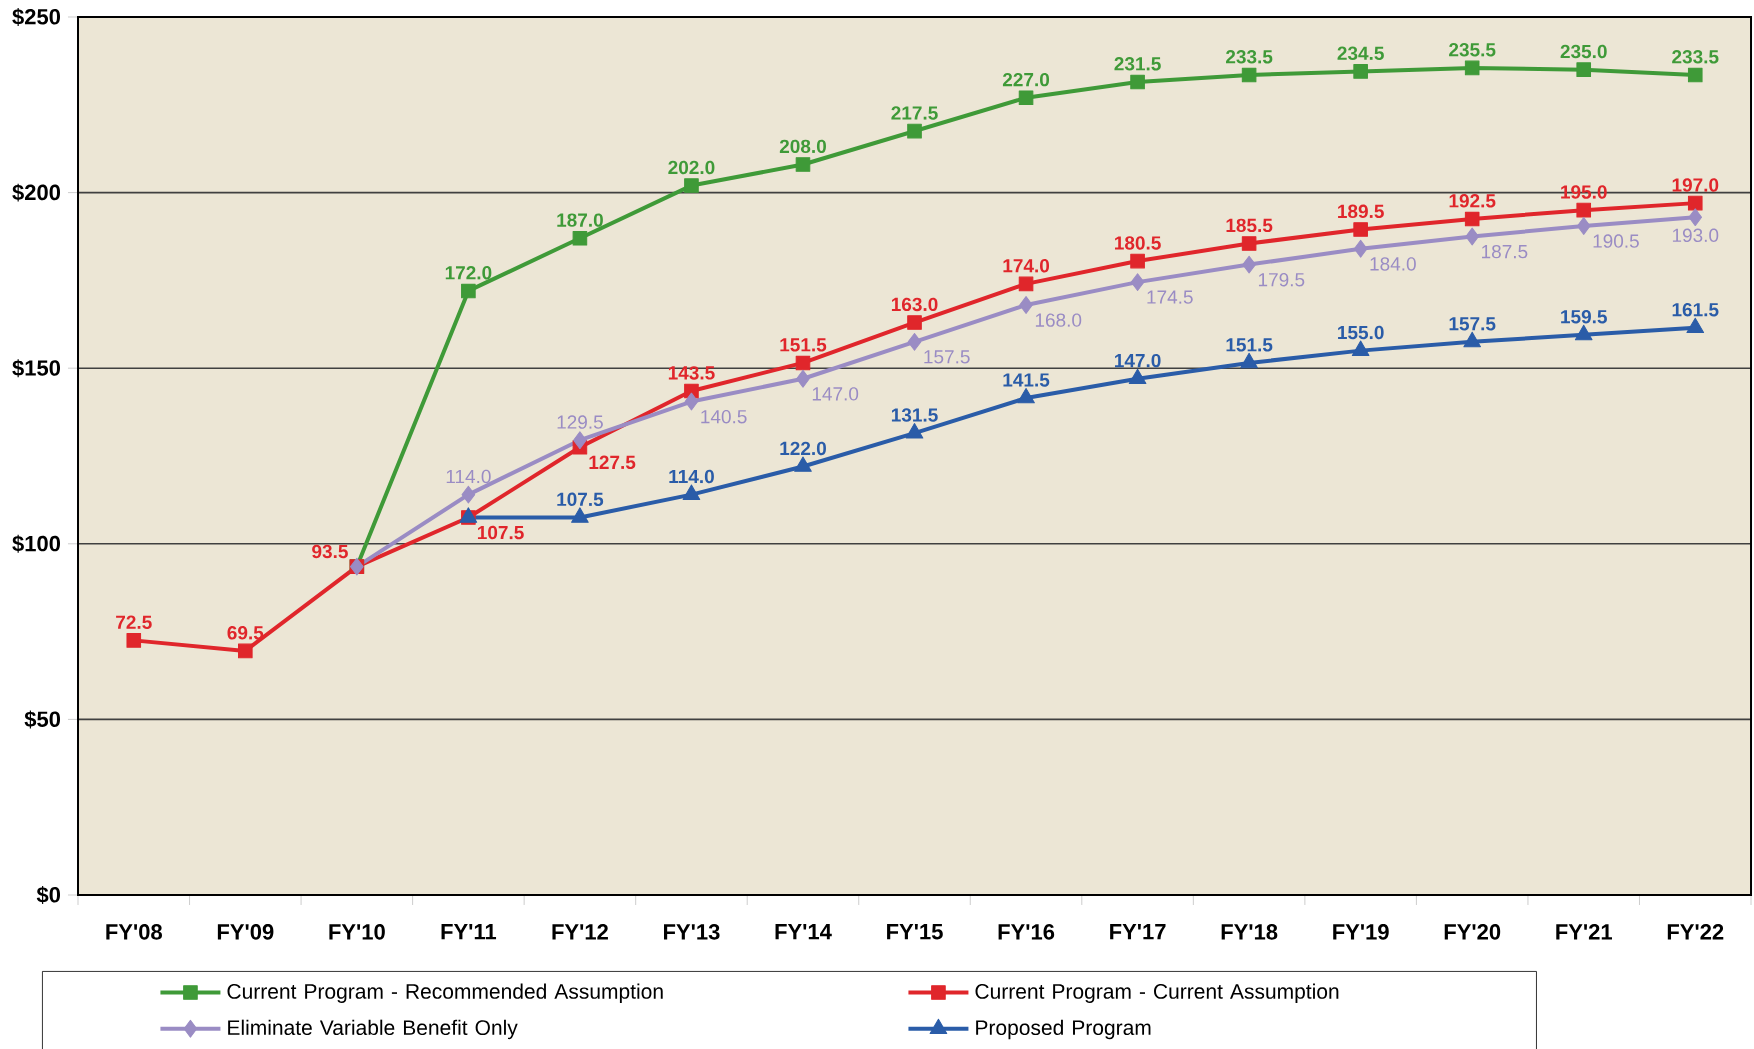 The height and width of the screenshot is (1049, 1754). What do you see at coordinates (692, 932) in the screenshot?
I see `x-tick-label: FY'13` at bounding box center [692, 932].